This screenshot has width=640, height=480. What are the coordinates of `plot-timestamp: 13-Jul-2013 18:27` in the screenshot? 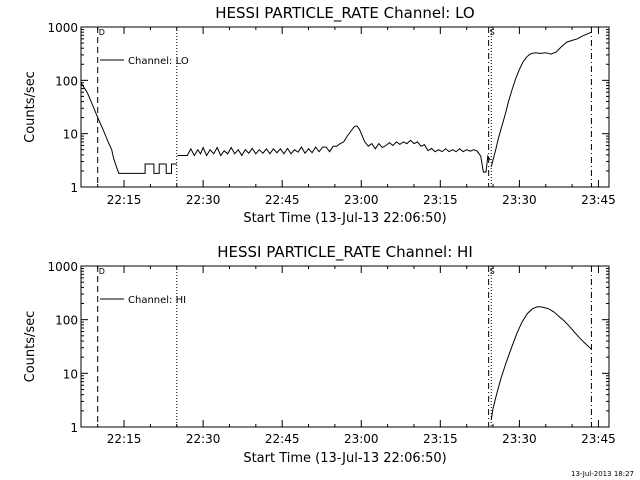 It's located at (602, 474).